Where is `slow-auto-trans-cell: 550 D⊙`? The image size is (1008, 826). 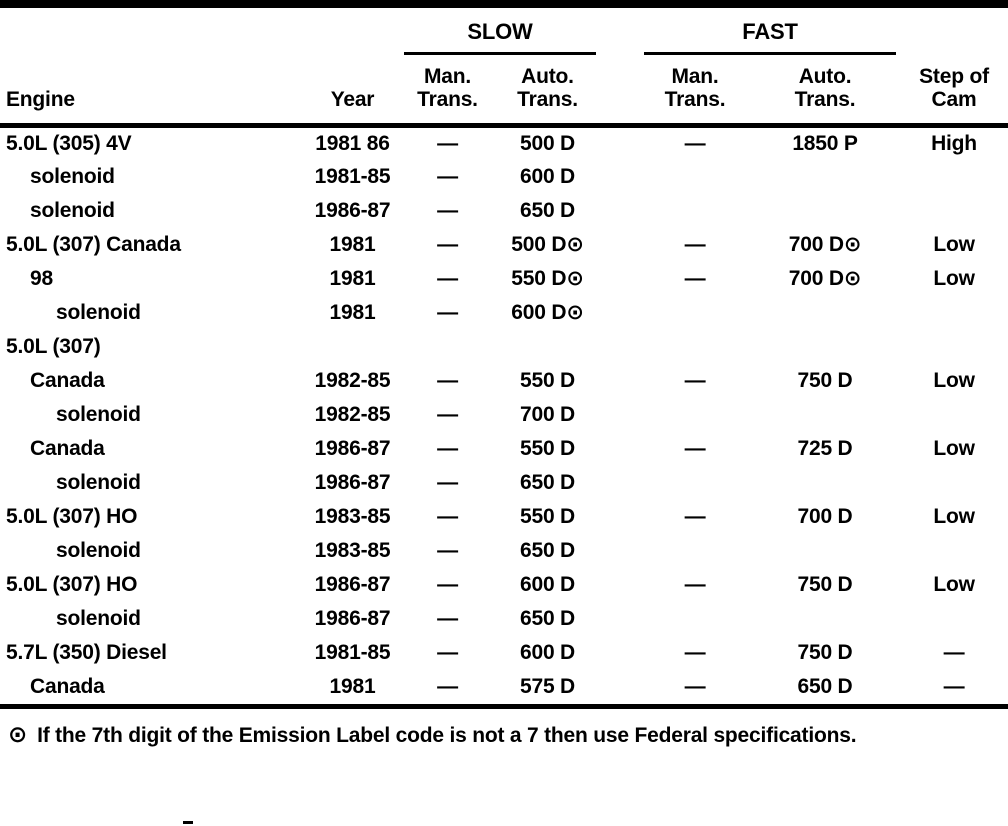 slow-auto-trans-cell: 550 D⊙ is located at coordinates (547, 278).